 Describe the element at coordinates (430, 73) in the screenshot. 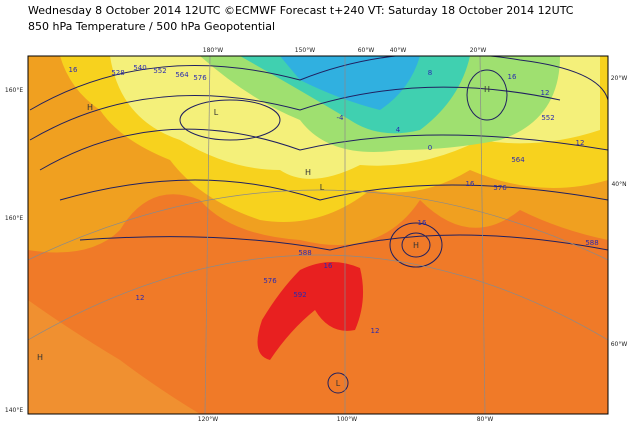

I see `contour-label: 8` at that location.